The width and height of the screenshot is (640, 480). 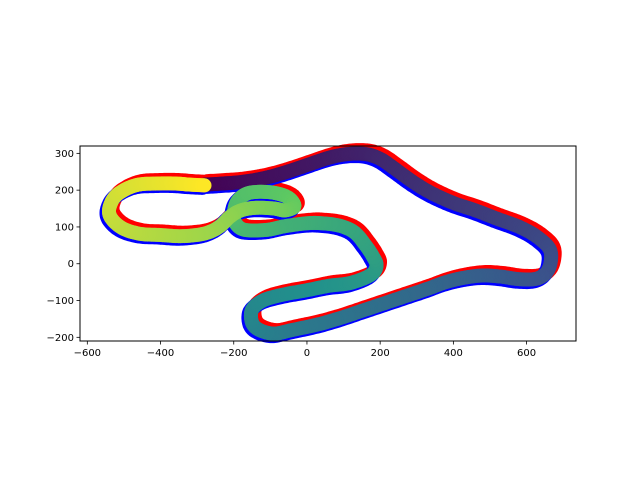 I want to click on y-tick-label: 300, so click(x=64, y=154).